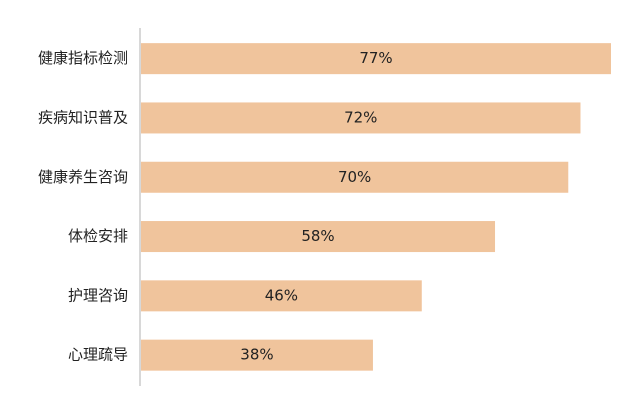 Image resolution: width=638 pixels, height=418 pixels. Describe the element at coordinates (98, 236) in the screenshot. I see `y-tick-label: 体检安排` at that location.